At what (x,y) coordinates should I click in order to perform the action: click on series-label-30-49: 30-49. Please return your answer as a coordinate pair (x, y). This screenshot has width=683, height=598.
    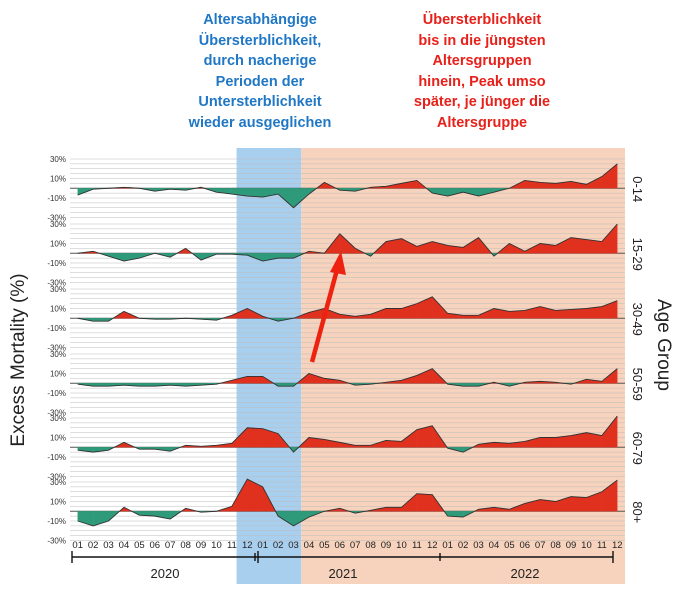
    Looking at the image, I should click on (637, 319).